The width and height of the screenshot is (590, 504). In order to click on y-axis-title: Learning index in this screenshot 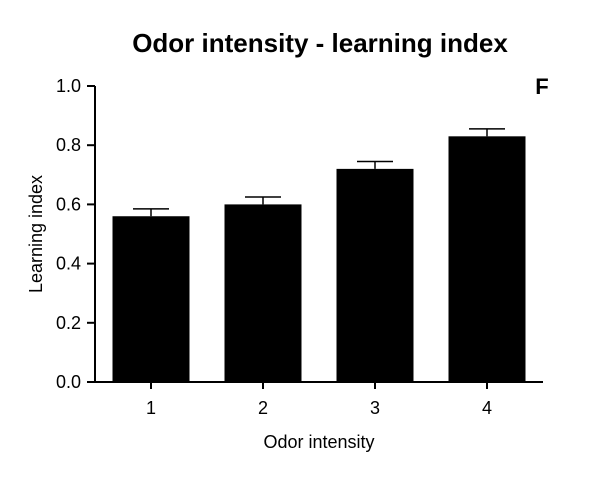, I will do `click(36, 234)`.